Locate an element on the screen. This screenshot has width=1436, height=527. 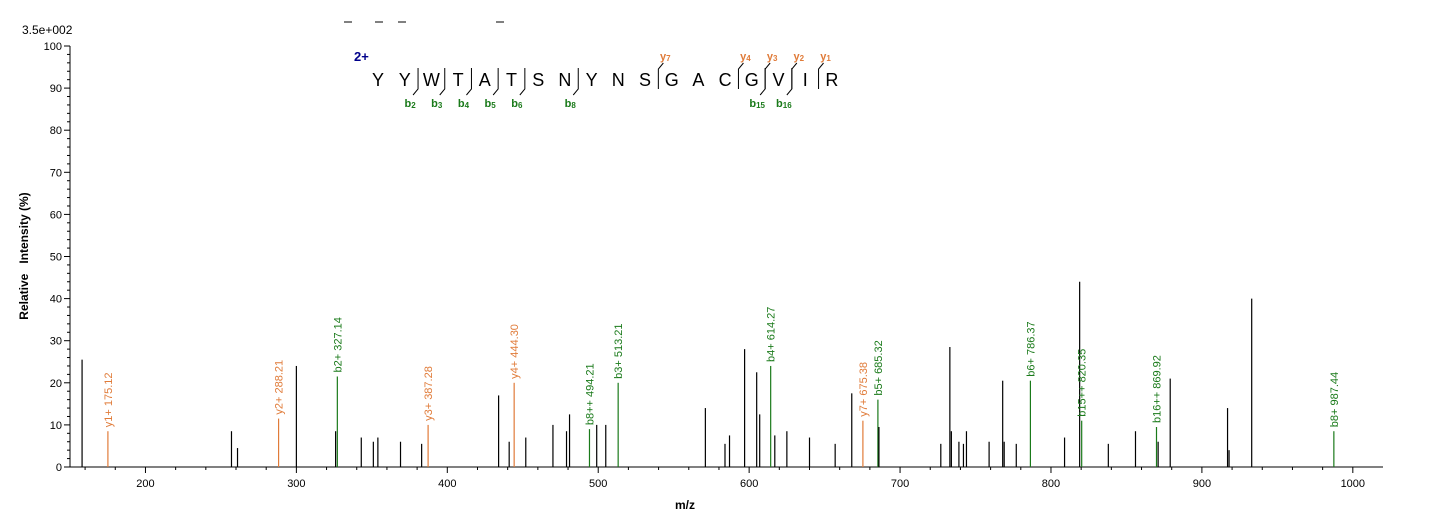
y-tick-label: 10 is located at coordinates (56, 426).